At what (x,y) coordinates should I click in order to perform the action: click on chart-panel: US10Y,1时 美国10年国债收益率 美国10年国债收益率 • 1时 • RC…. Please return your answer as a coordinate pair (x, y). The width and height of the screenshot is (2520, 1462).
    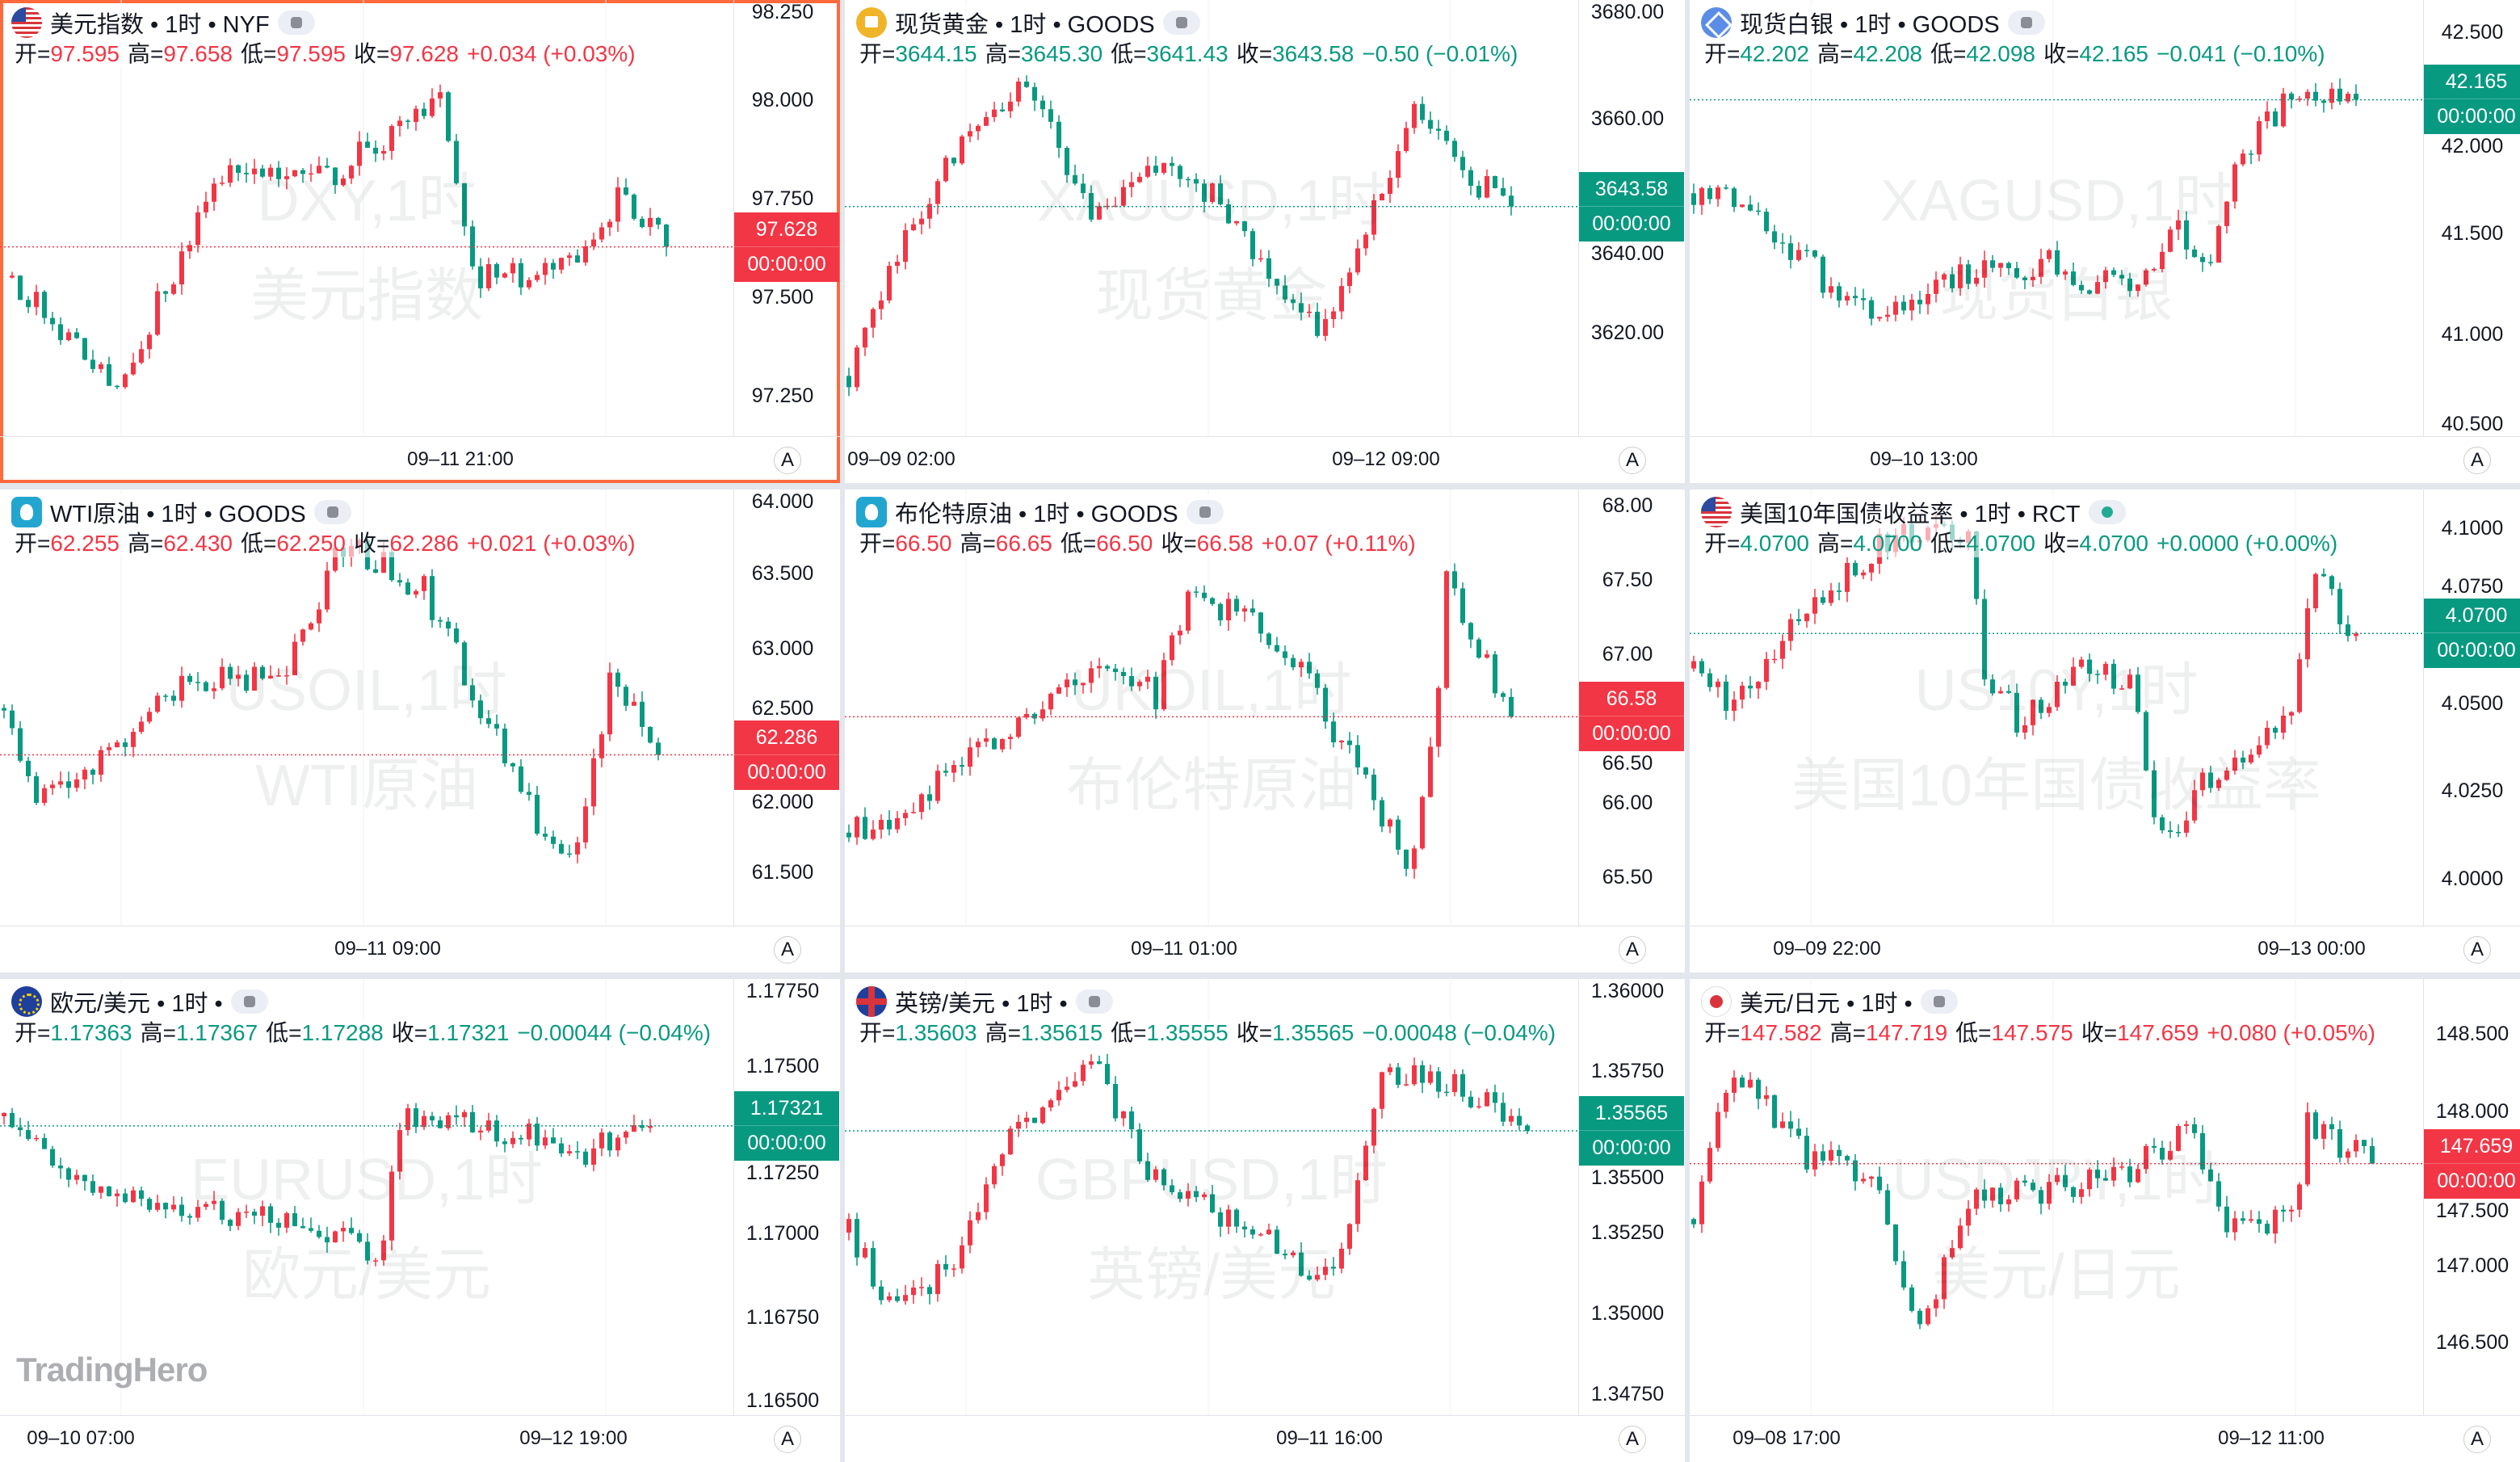
    Looking at the image, I should click on (2105, 731).